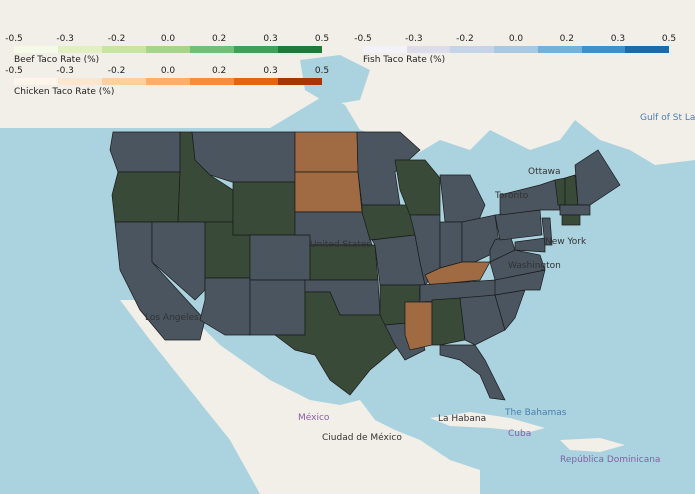 This screenshot has height=494, width=695. I want to click on legend-beef-ticks: -0.5 -0.3 -0.2 0.0 0.2 0.3 0.5, so click(167, 40).